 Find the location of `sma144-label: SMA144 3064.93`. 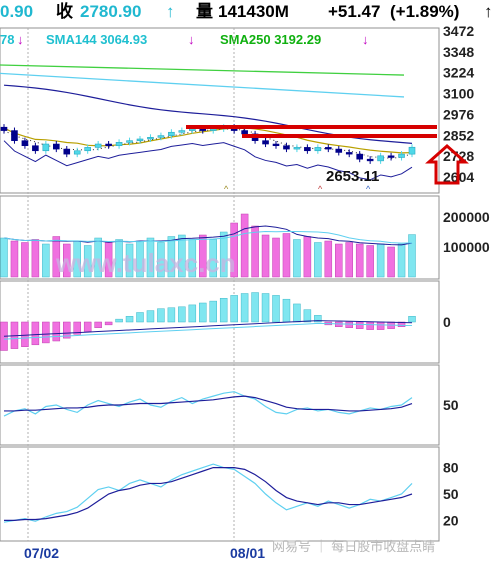

sma144-label: SMA144 3064.93 is located at coordinates (96, 39).